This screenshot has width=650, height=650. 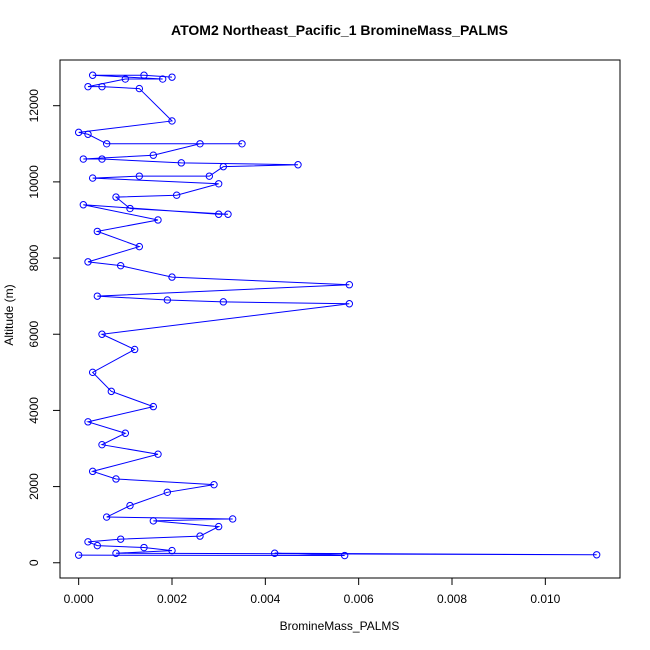 What do you see at coordinates (172, 599) in the screenshot?
I see `x-tick-label: 0.002` at bounding box center [172, 599].